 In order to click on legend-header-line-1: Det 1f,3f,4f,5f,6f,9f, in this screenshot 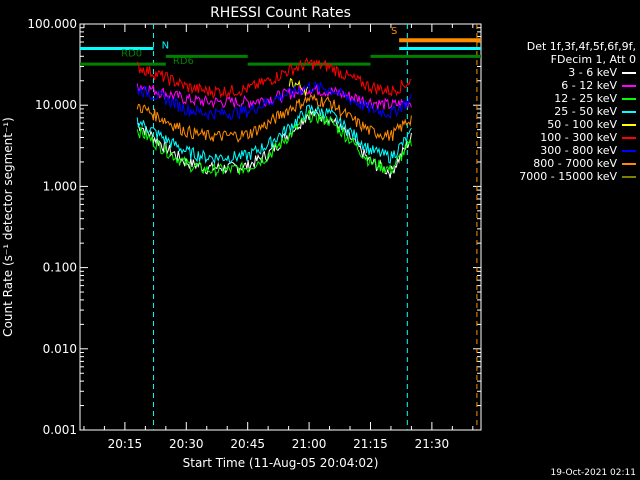, I will do `click(581, 46)`.